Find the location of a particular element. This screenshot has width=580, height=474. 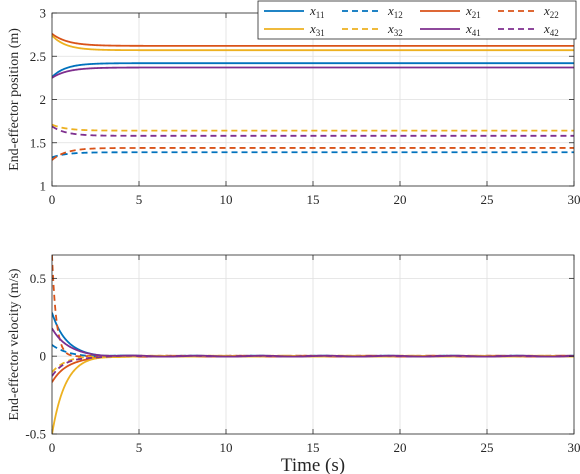

y-tick-label: 2.5 is located at coordinates (38, 56).